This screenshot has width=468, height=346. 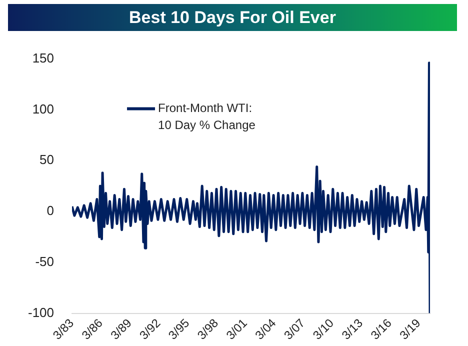 I want to click on chart-title: Best 10 Days For Oil Ever, so click(x=232, y=17).